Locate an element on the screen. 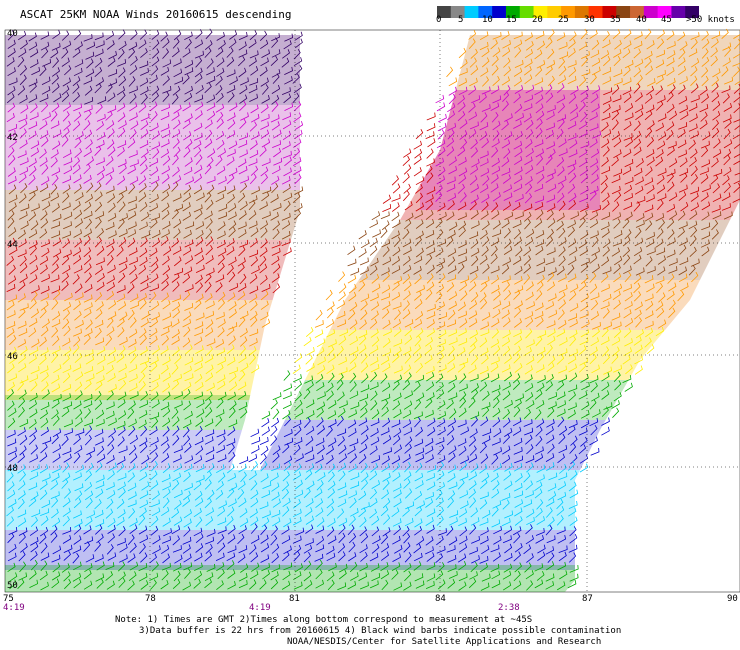 The image size is (740, 650). time-label: 4:19 is located at coordinates (14, 608).